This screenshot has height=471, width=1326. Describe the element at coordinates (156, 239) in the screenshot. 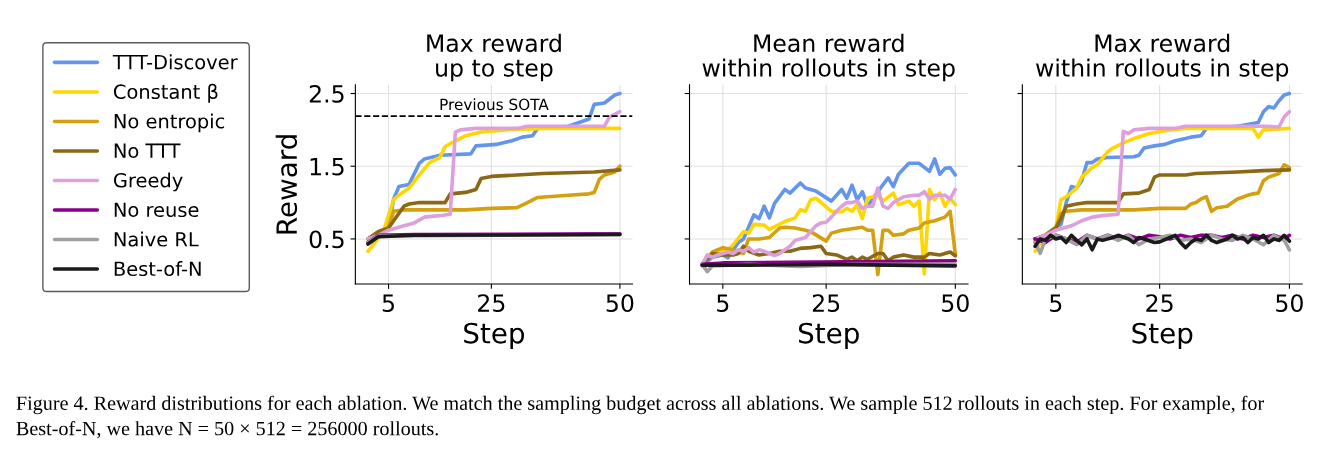

I see `legend-label: Naive RL` at that location.